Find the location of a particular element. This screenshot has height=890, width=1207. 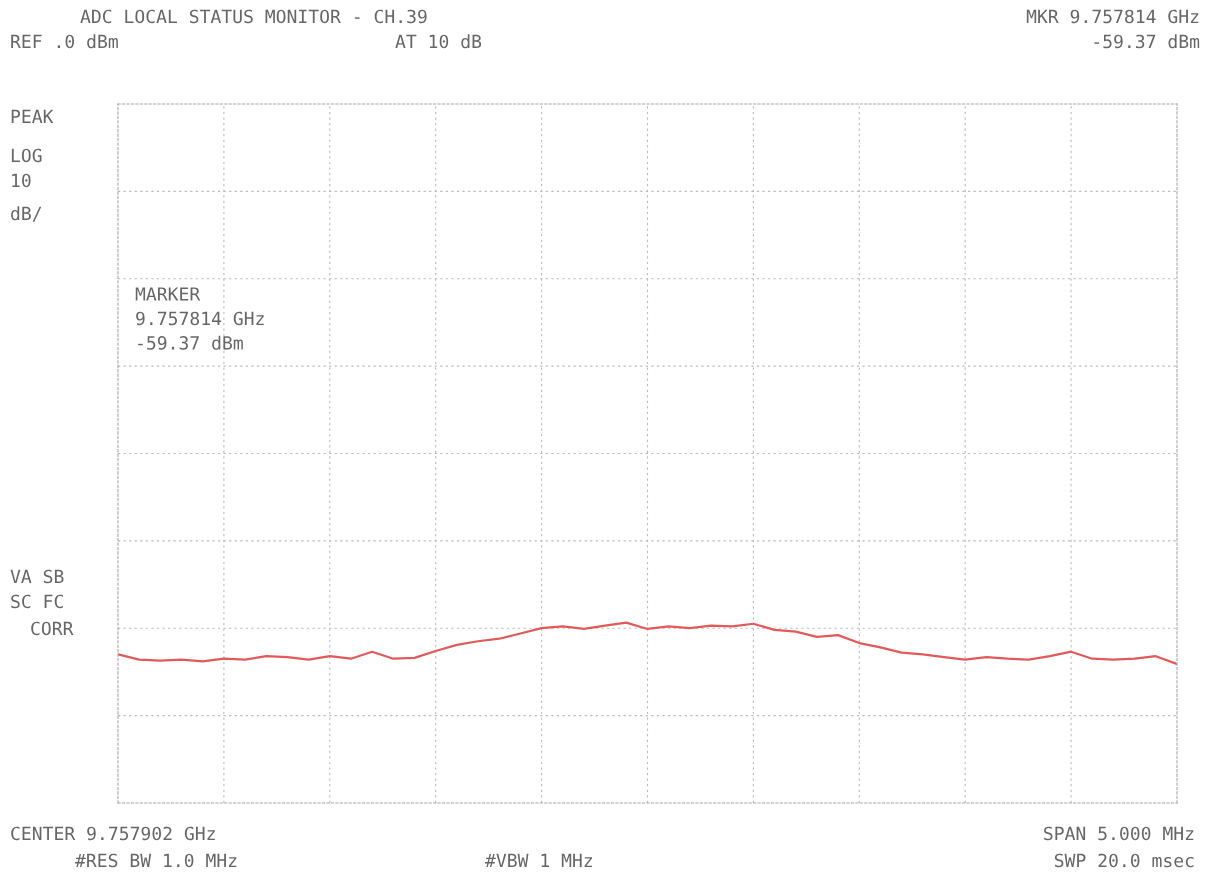

text: CENTER 9.757902 GHz is located at coordinates (113, 833).